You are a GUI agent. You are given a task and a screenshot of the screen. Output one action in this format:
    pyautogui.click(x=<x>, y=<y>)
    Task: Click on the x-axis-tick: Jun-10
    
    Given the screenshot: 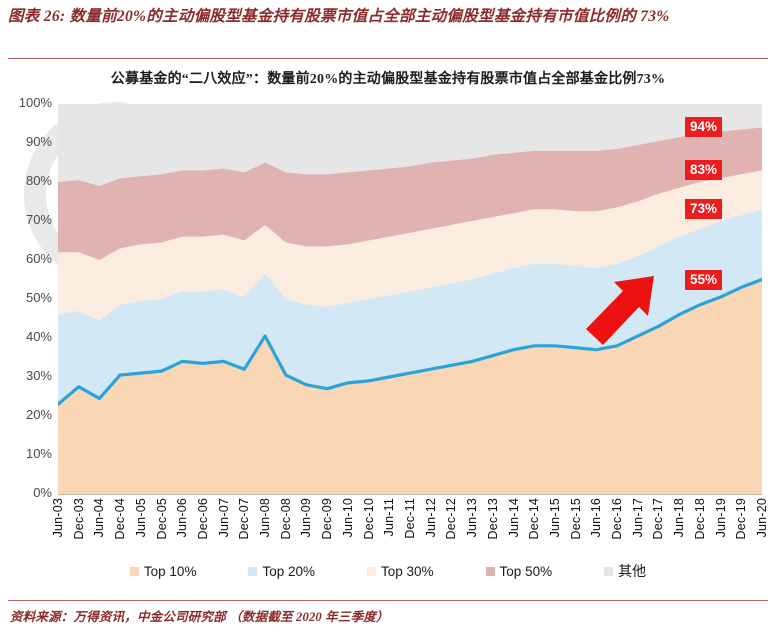 What is the action you would take?
    pyautogui.click(x=347, y=518)
    